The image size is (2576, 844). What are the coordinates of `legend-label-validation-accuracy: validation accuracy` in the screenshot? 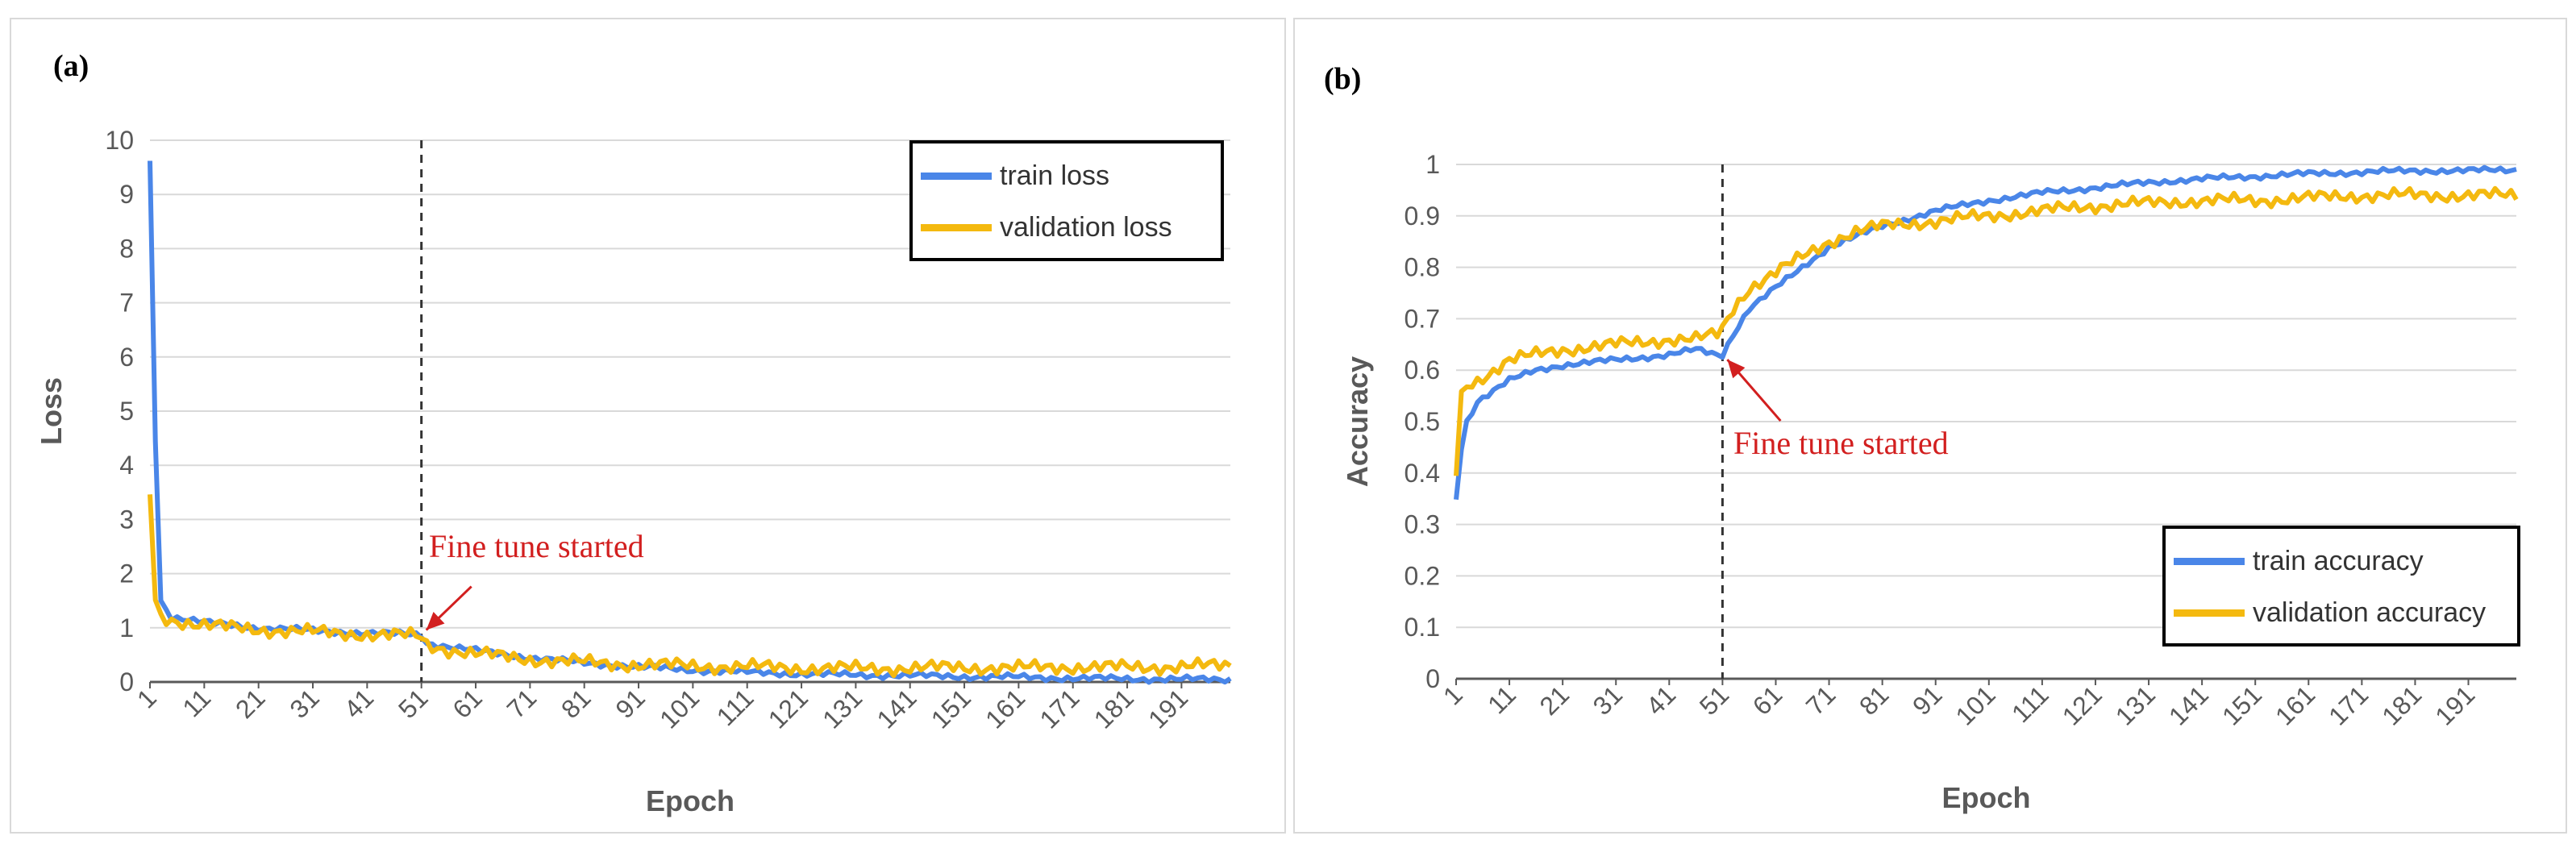 It's located at (2370, 612).